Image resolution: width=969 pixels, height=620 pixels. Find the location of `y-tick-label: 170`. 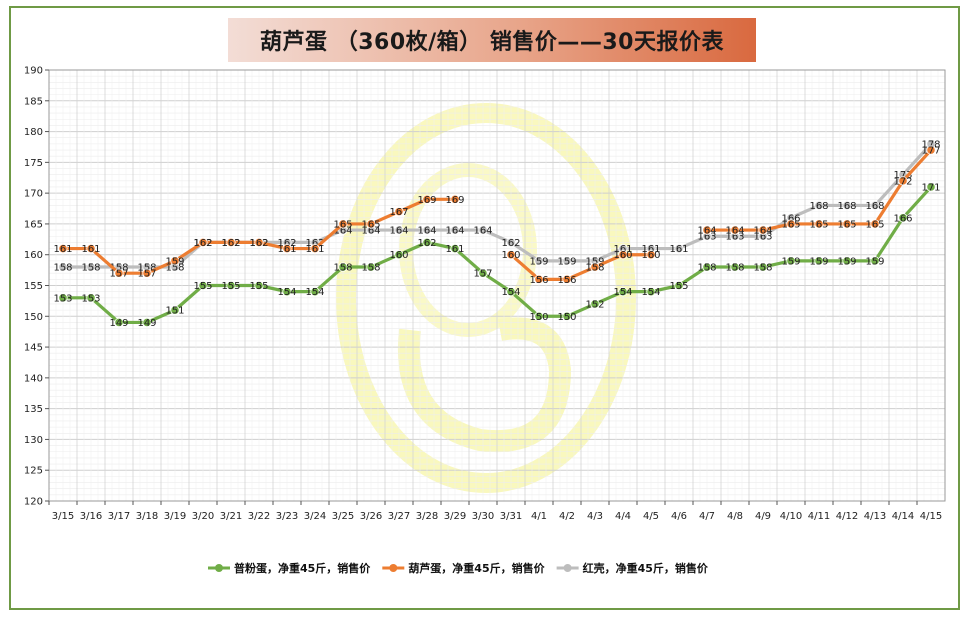

y-tick-label: 170 is located at coordinates (33, 194).